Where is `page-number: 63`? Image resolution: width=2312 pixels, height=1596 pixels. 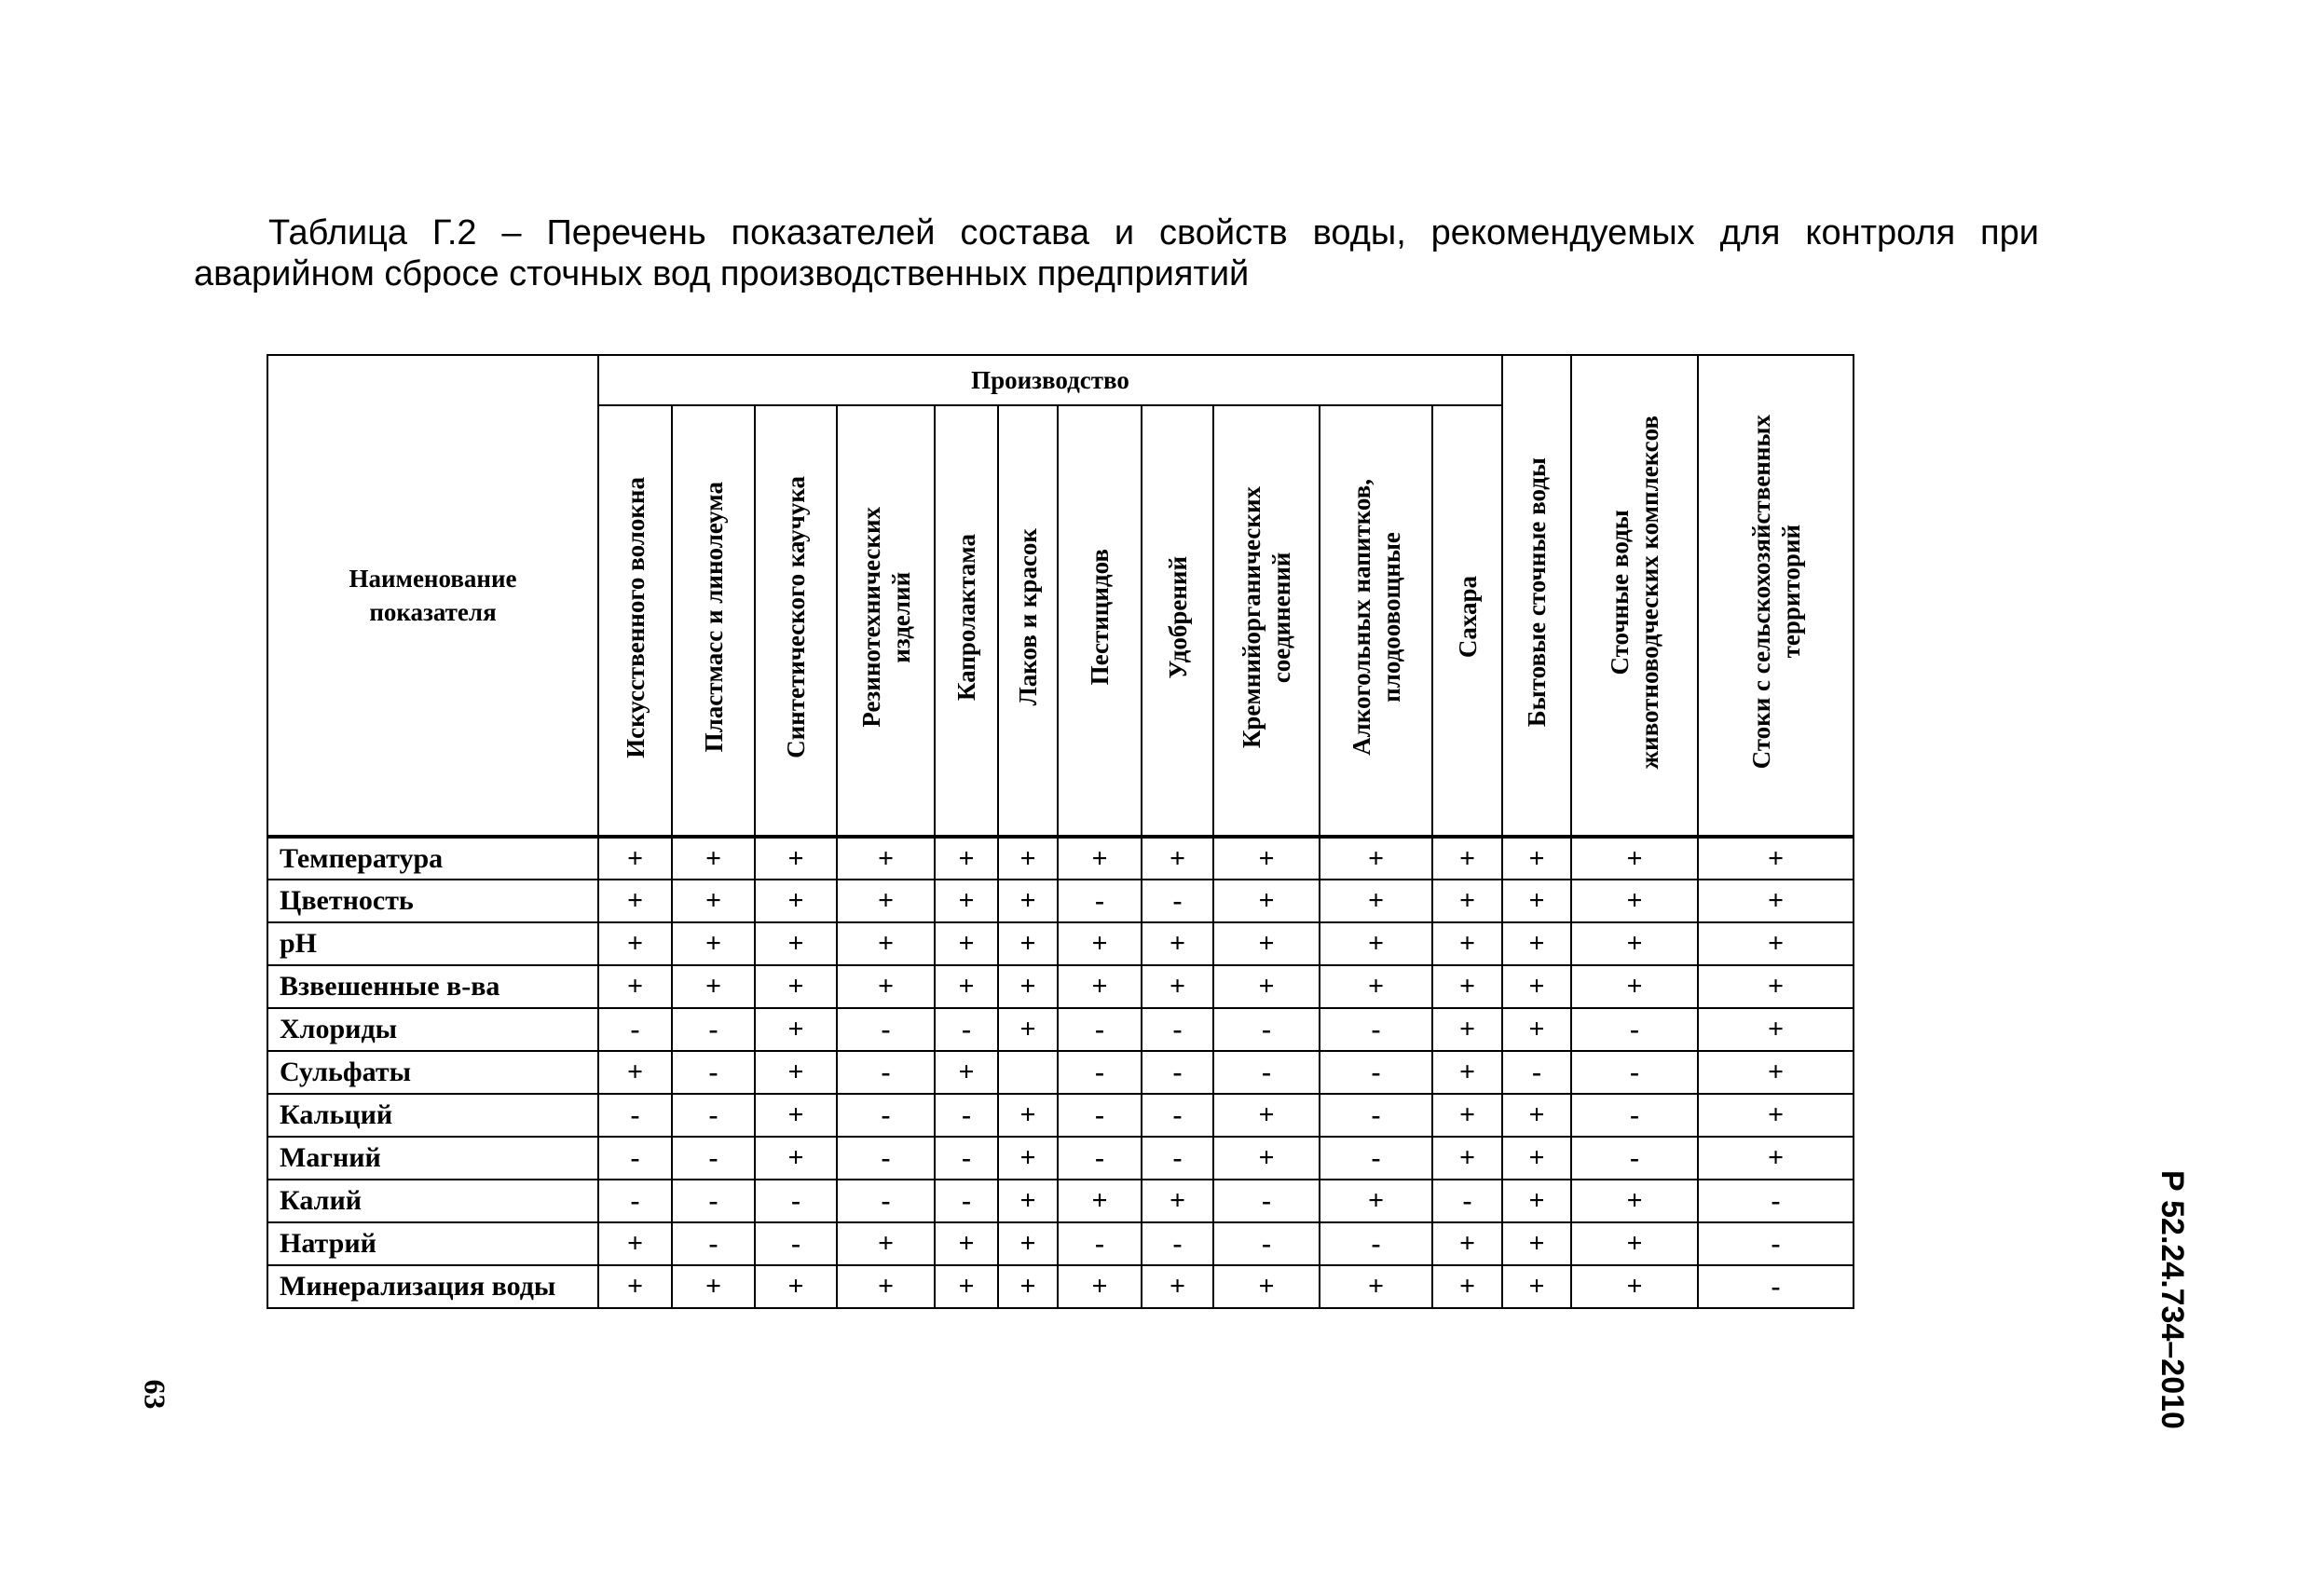 page-number: 63 is located at coordinates (155, 1394).